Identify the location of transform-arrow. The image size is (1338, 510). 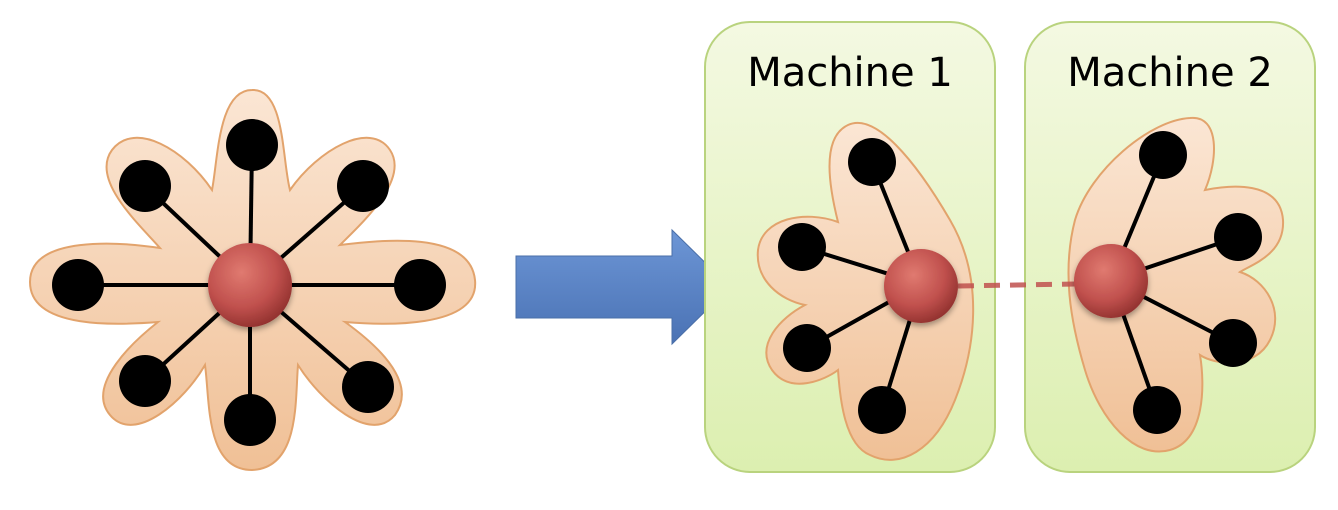
(623, 287).